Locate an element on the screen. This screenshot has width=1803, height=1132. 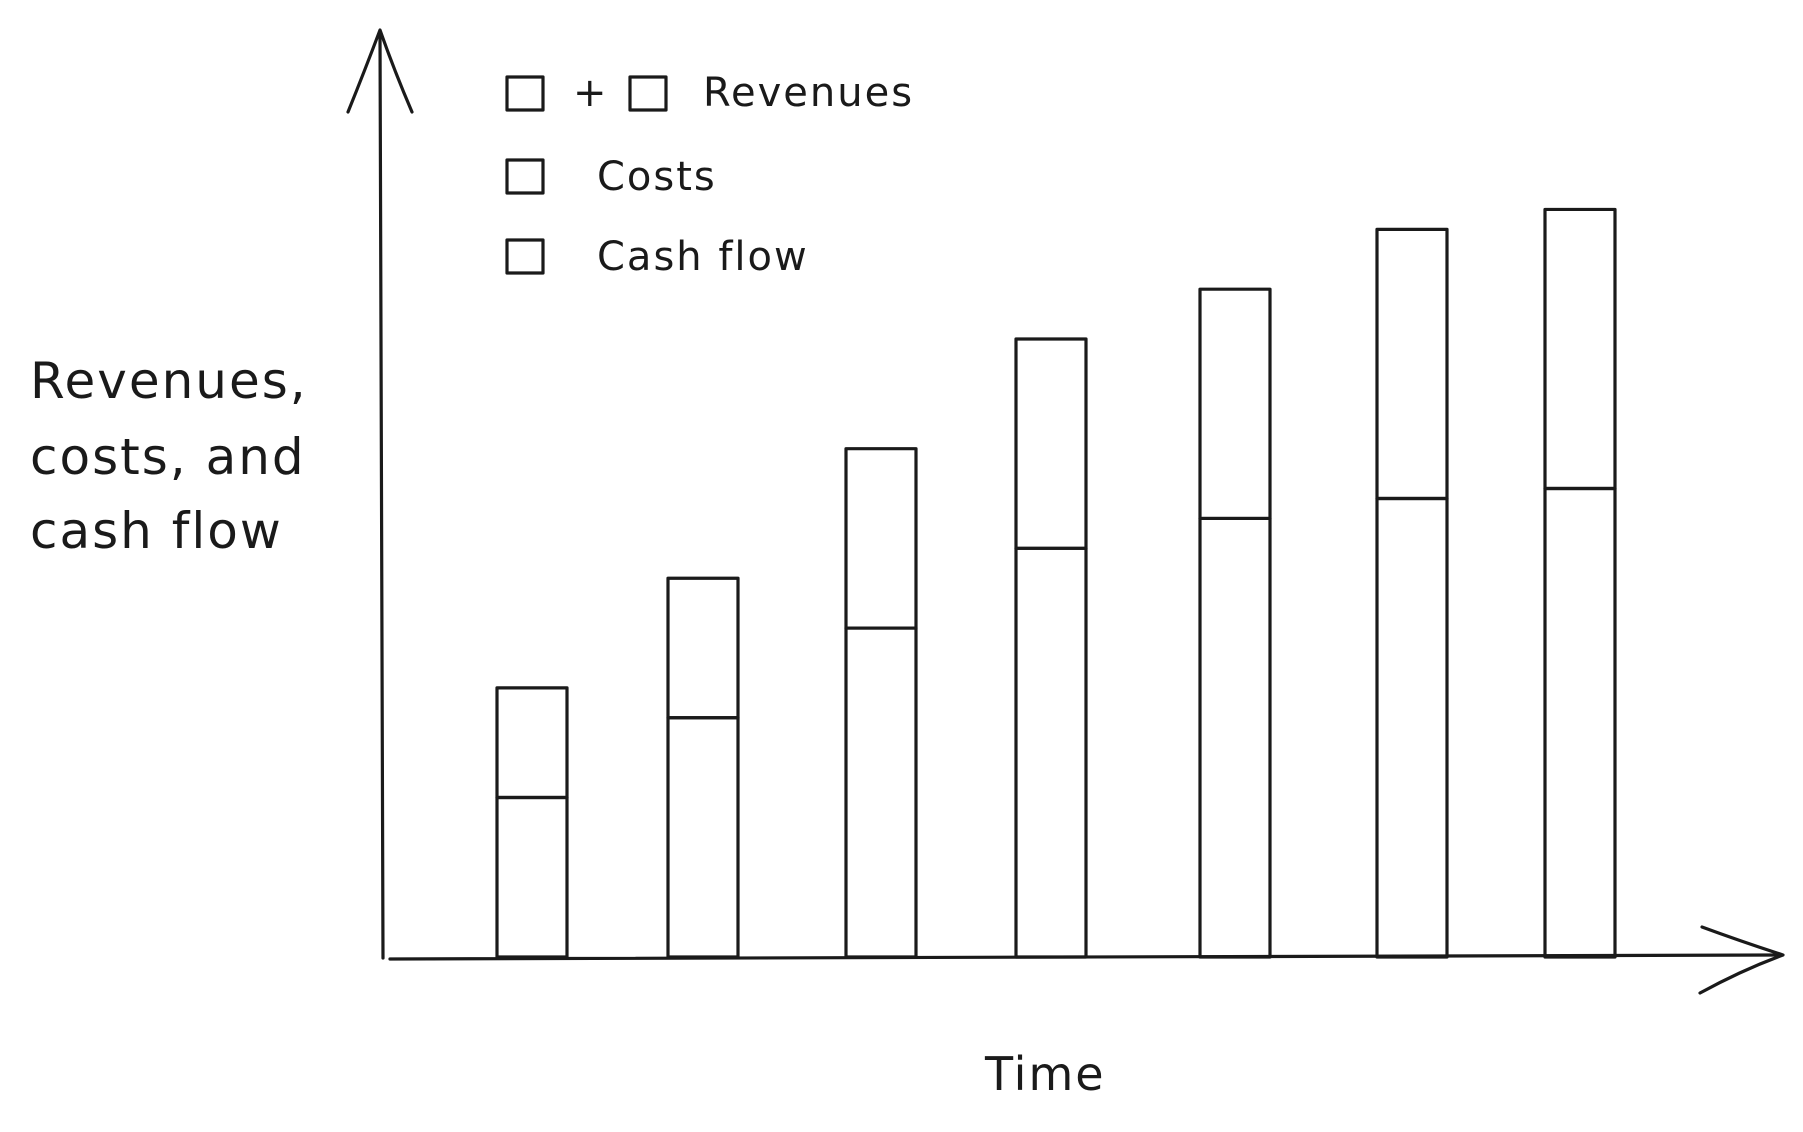
legend-label-costs: Costs is located at coordinates (657, 177).